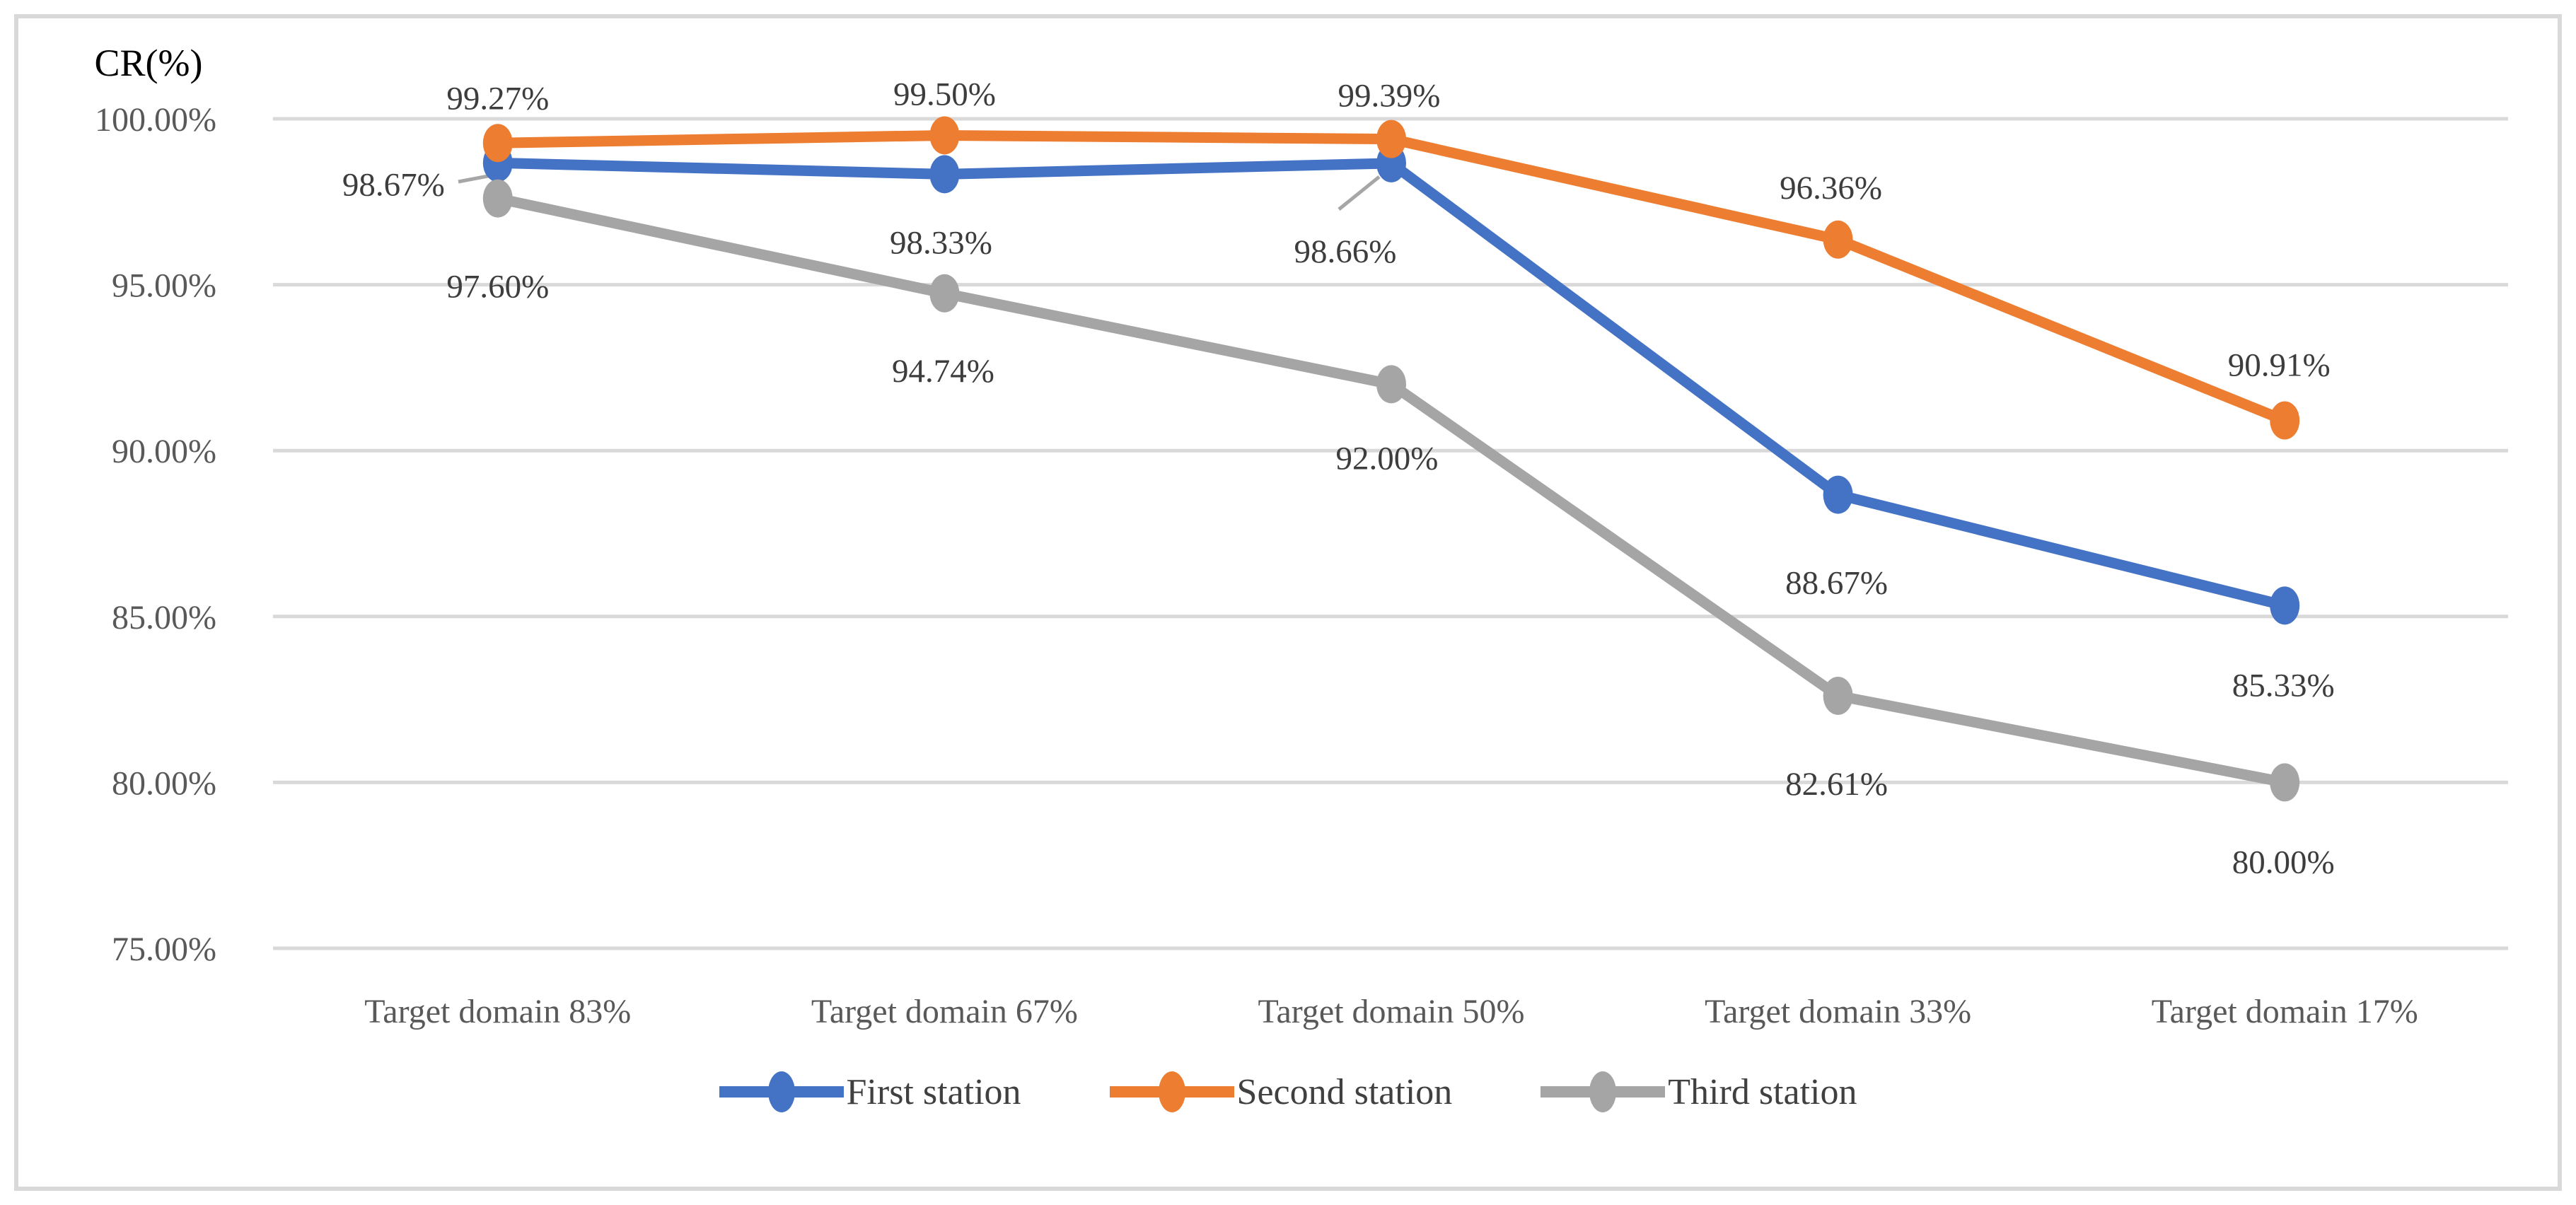  What do you see at coordinates (164, 950) in the screenshot?
I see `y-tick-label: 75.00%` at bounding box center [164, 950].